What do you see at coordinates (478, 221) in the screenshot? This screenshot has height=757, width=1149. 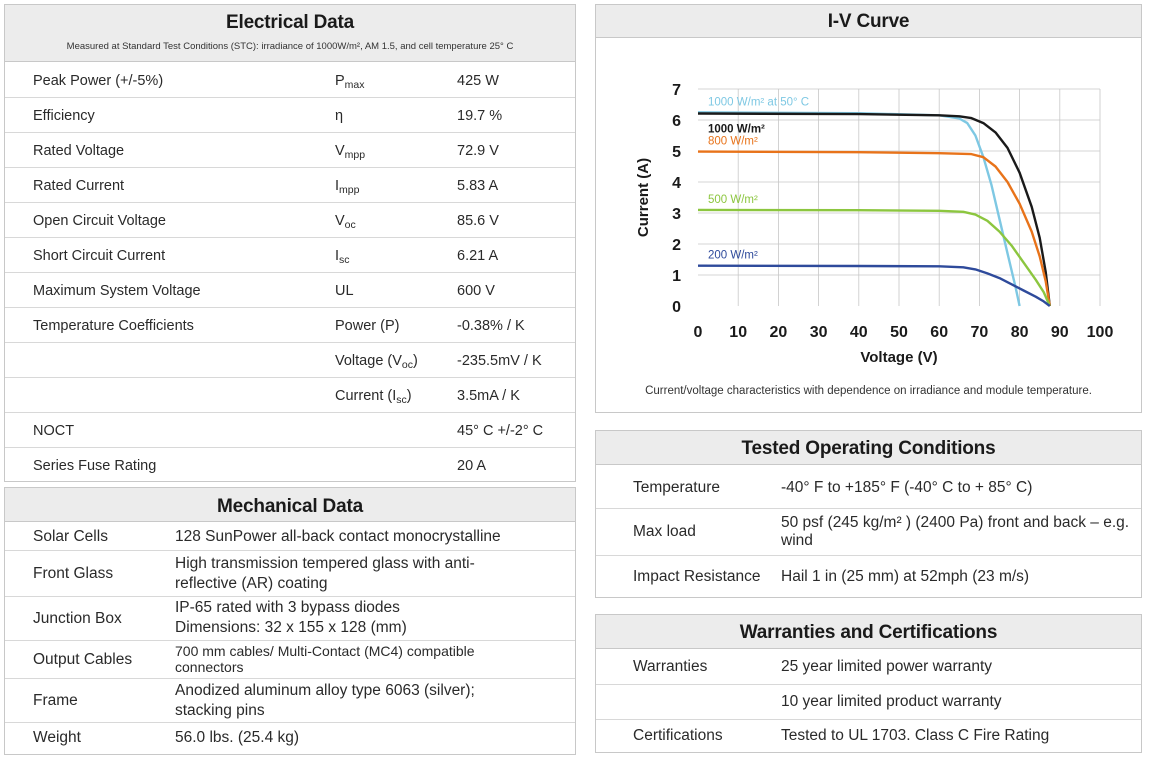 I see `electrical-value: 85.6 V` at bounding box center [478, 221].